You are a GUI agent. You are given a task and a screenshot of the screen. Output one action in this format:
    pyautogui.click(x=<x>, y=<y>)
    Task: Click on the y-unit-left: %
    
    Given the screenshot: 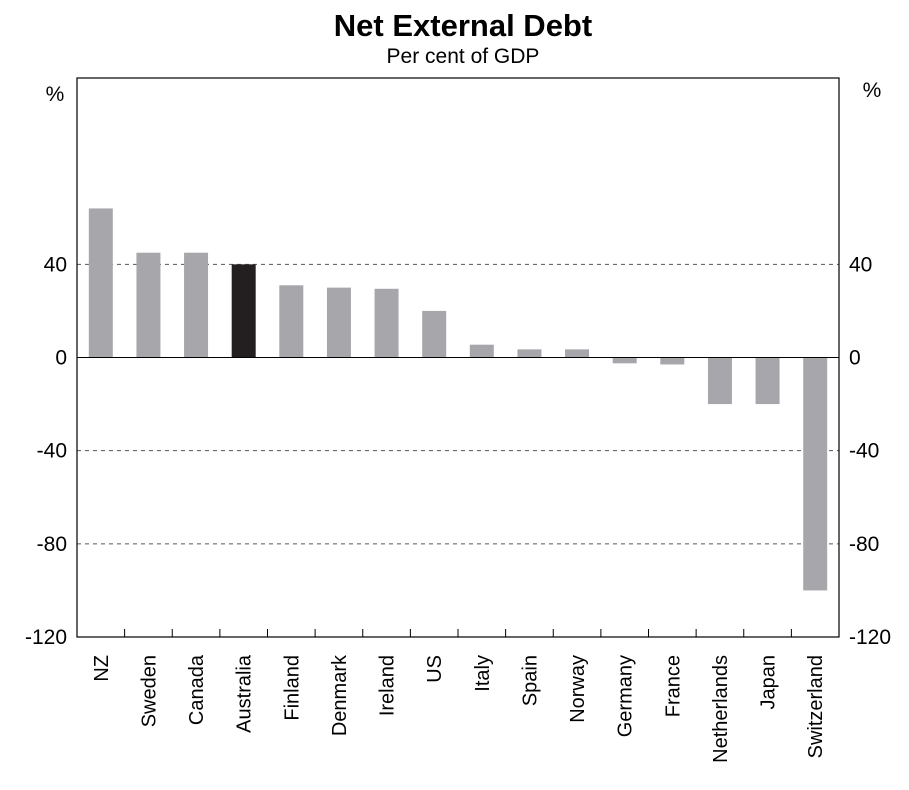 What is the action you would take?
    pyautogui.click(x=55, y=94)
    